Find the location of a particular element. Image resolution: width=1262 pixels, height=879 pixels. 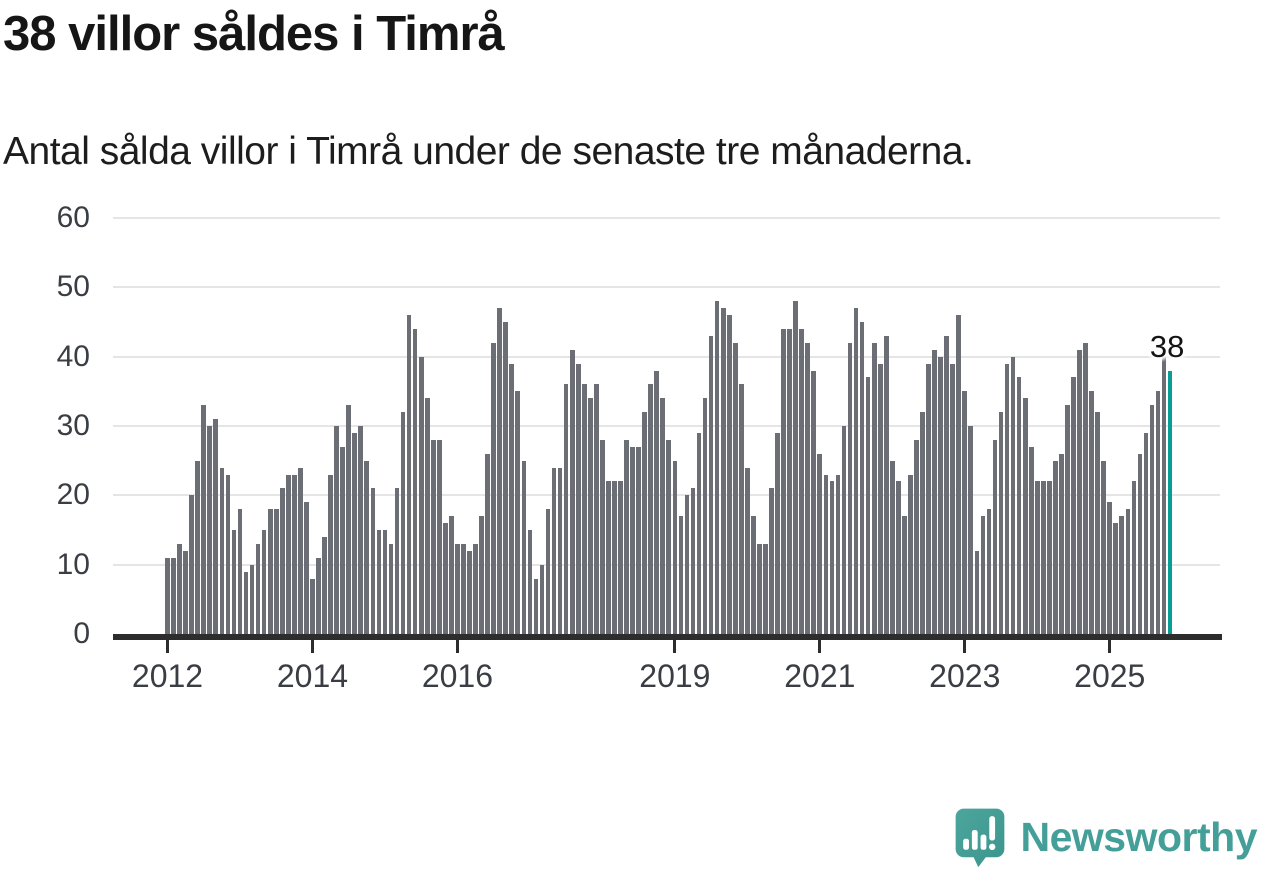

y-axis-label: 20 is located at coordinates (73, 495).